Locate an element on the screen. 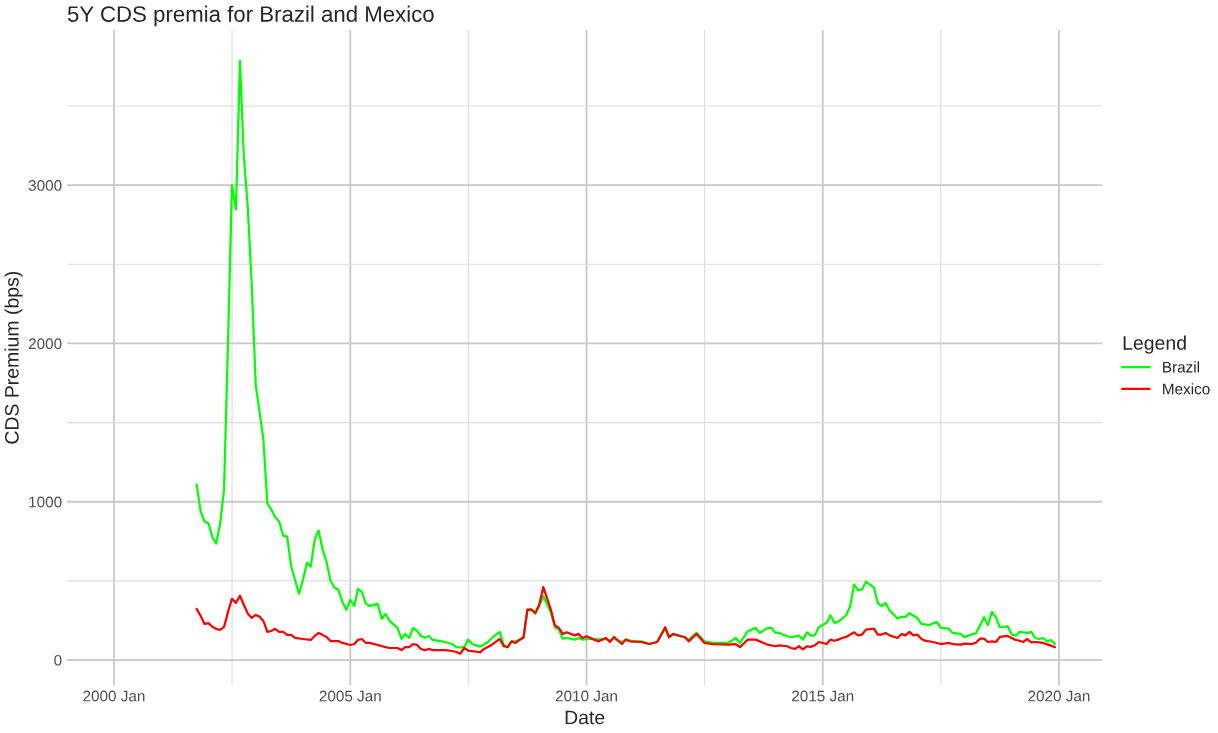 This screenshot has width=1218, height=733. x-tick-label: 2000 Jan is located at coordinates (114, 696).